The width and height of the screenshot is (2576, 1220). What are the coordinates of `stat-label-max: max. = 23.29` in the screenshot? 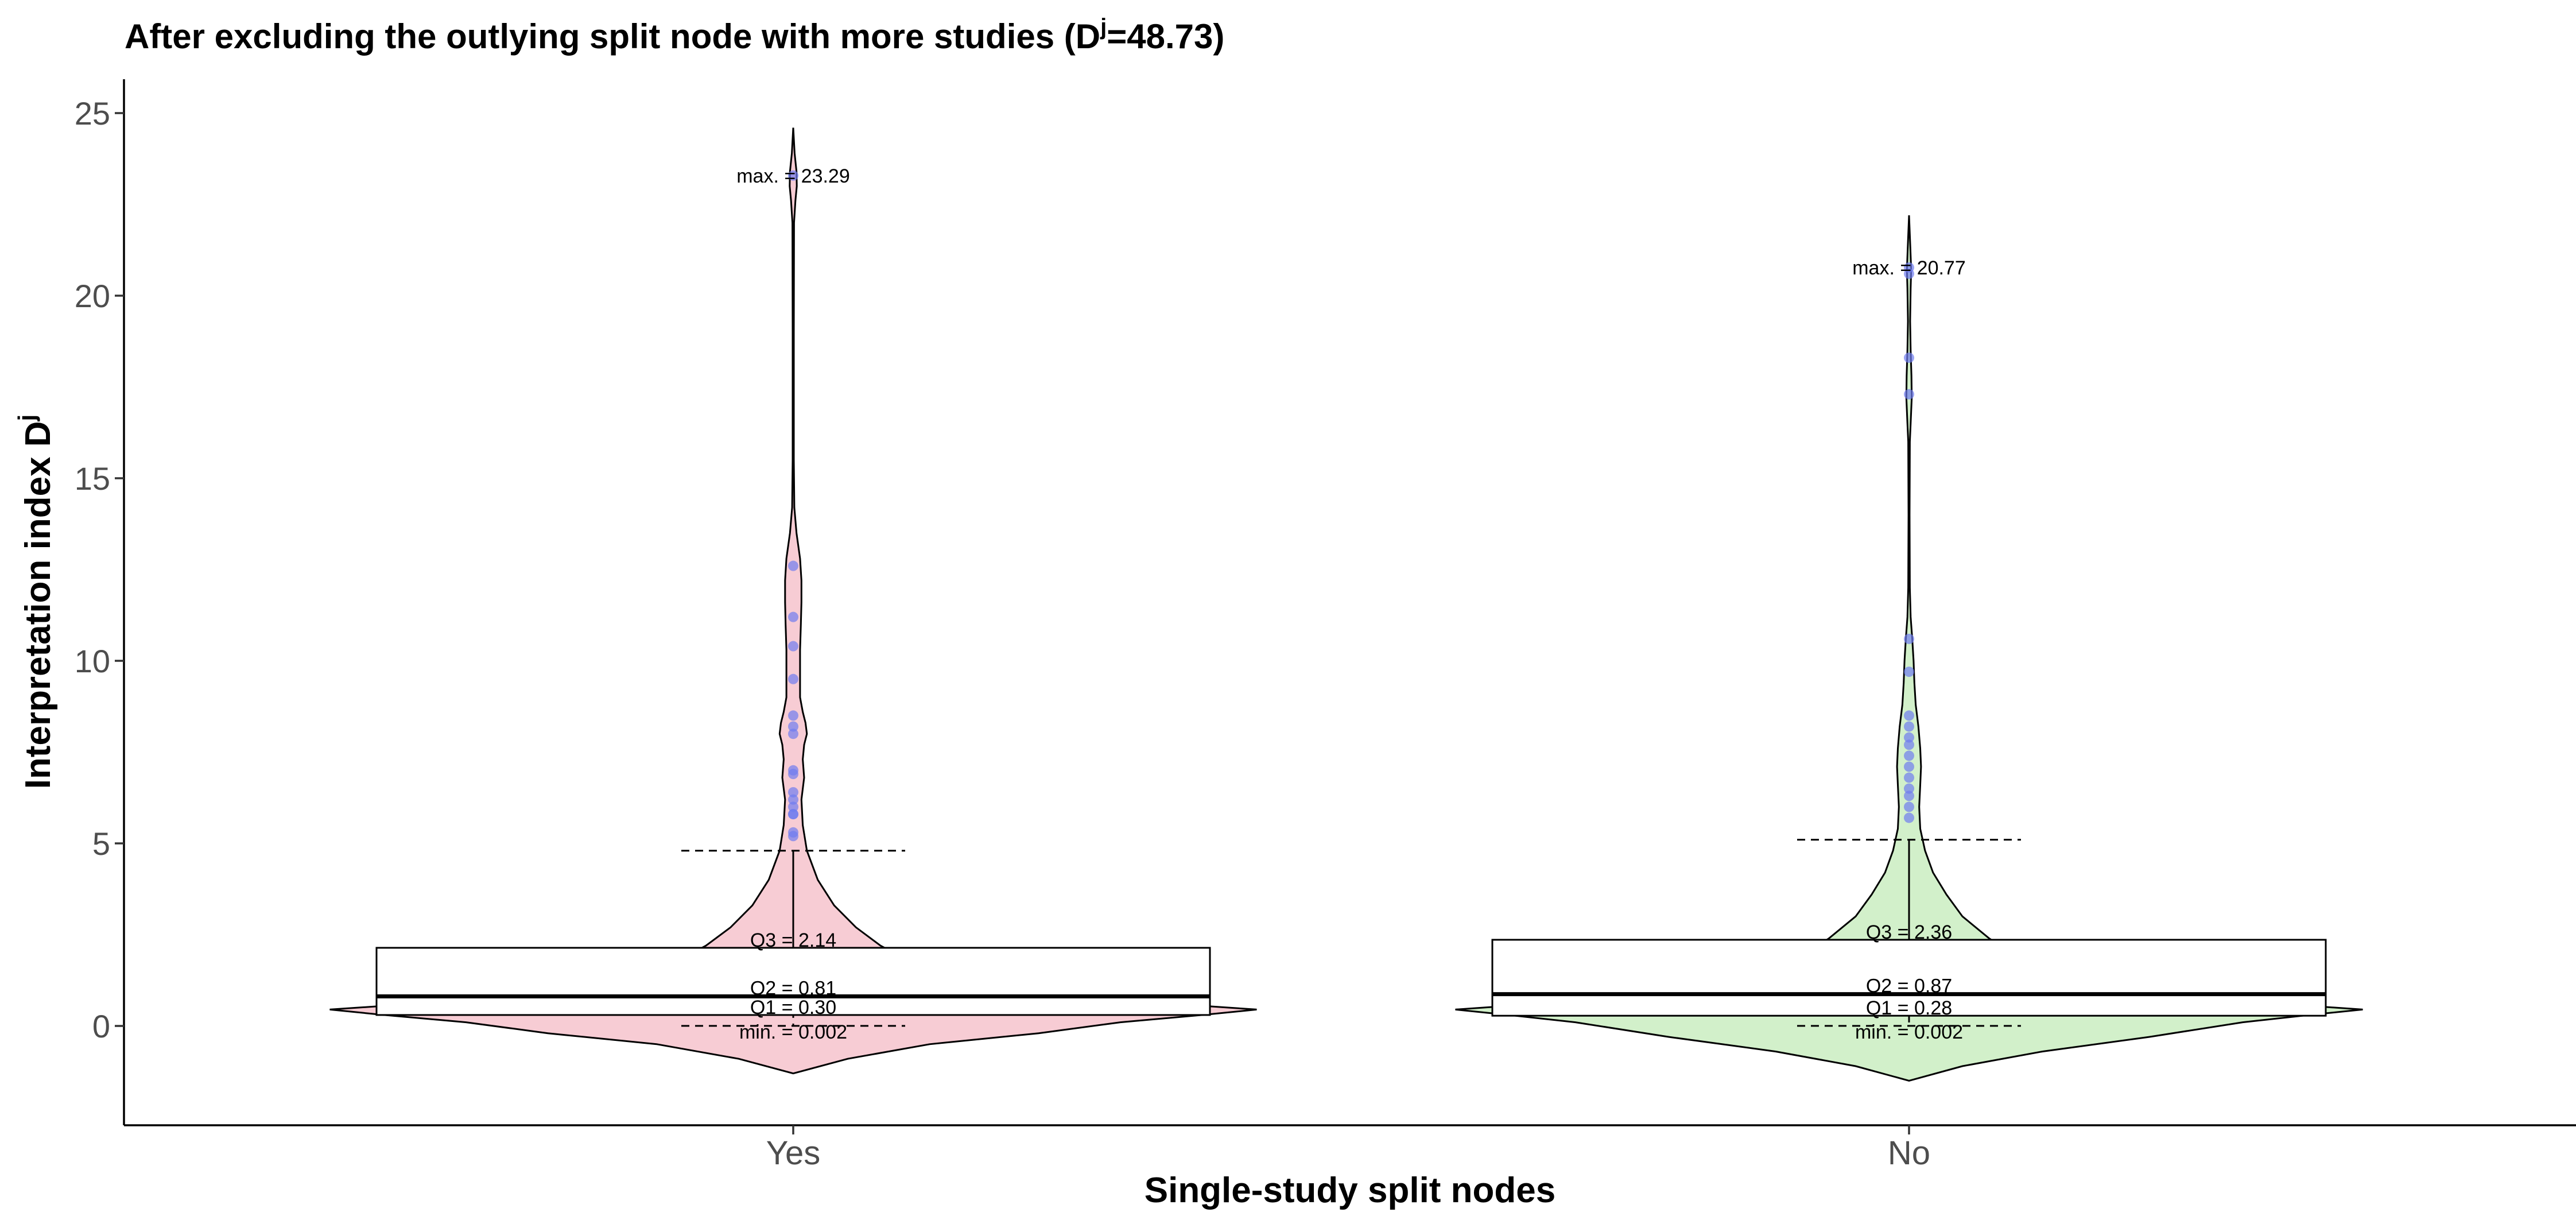 It's located at (793, 176).